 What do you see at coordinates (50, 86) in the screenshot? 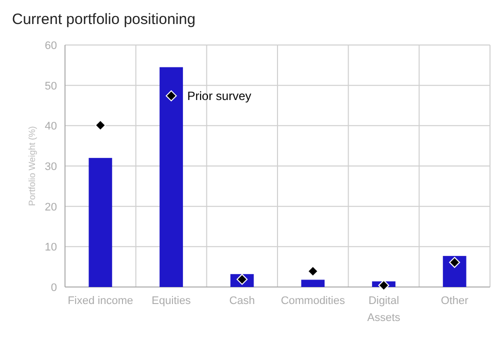
I see `y-tick-label: 50` at bounding box center [50, 86].